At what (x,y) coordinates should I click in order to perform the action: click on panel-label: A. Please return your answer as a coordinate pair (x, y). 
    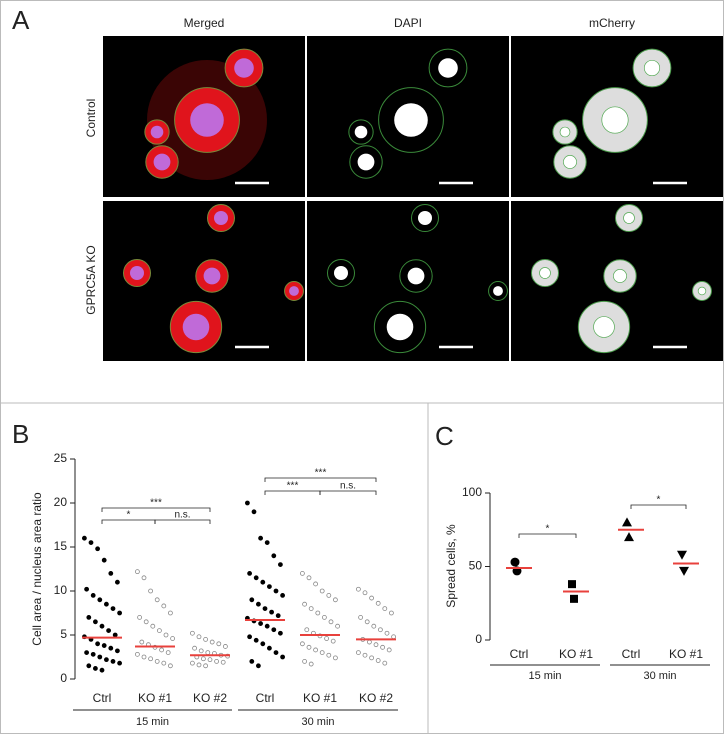
    Looking at the image, I should click on (21, 20).